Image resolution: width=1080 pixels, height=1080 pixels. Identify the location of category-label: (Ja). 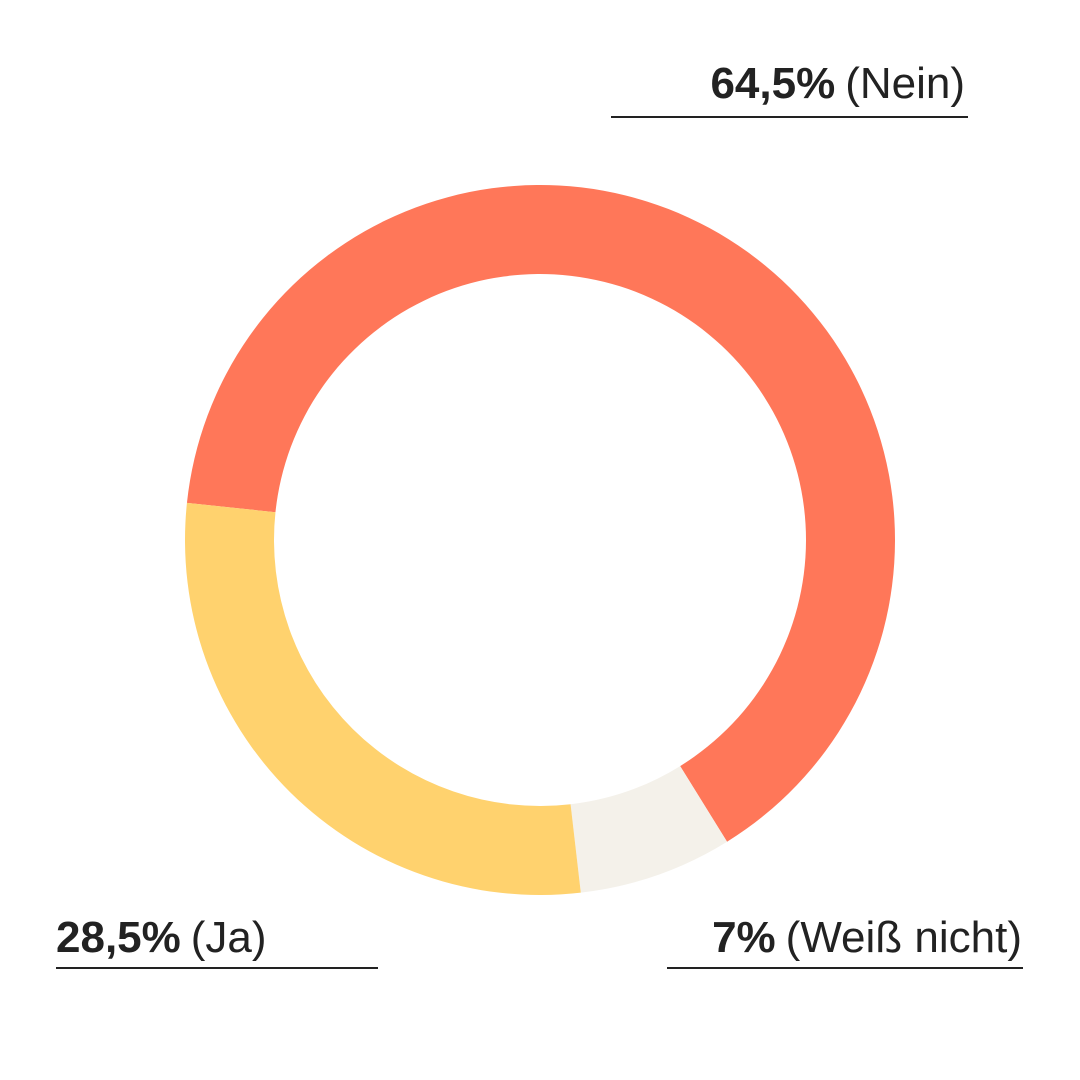
(229, 937).